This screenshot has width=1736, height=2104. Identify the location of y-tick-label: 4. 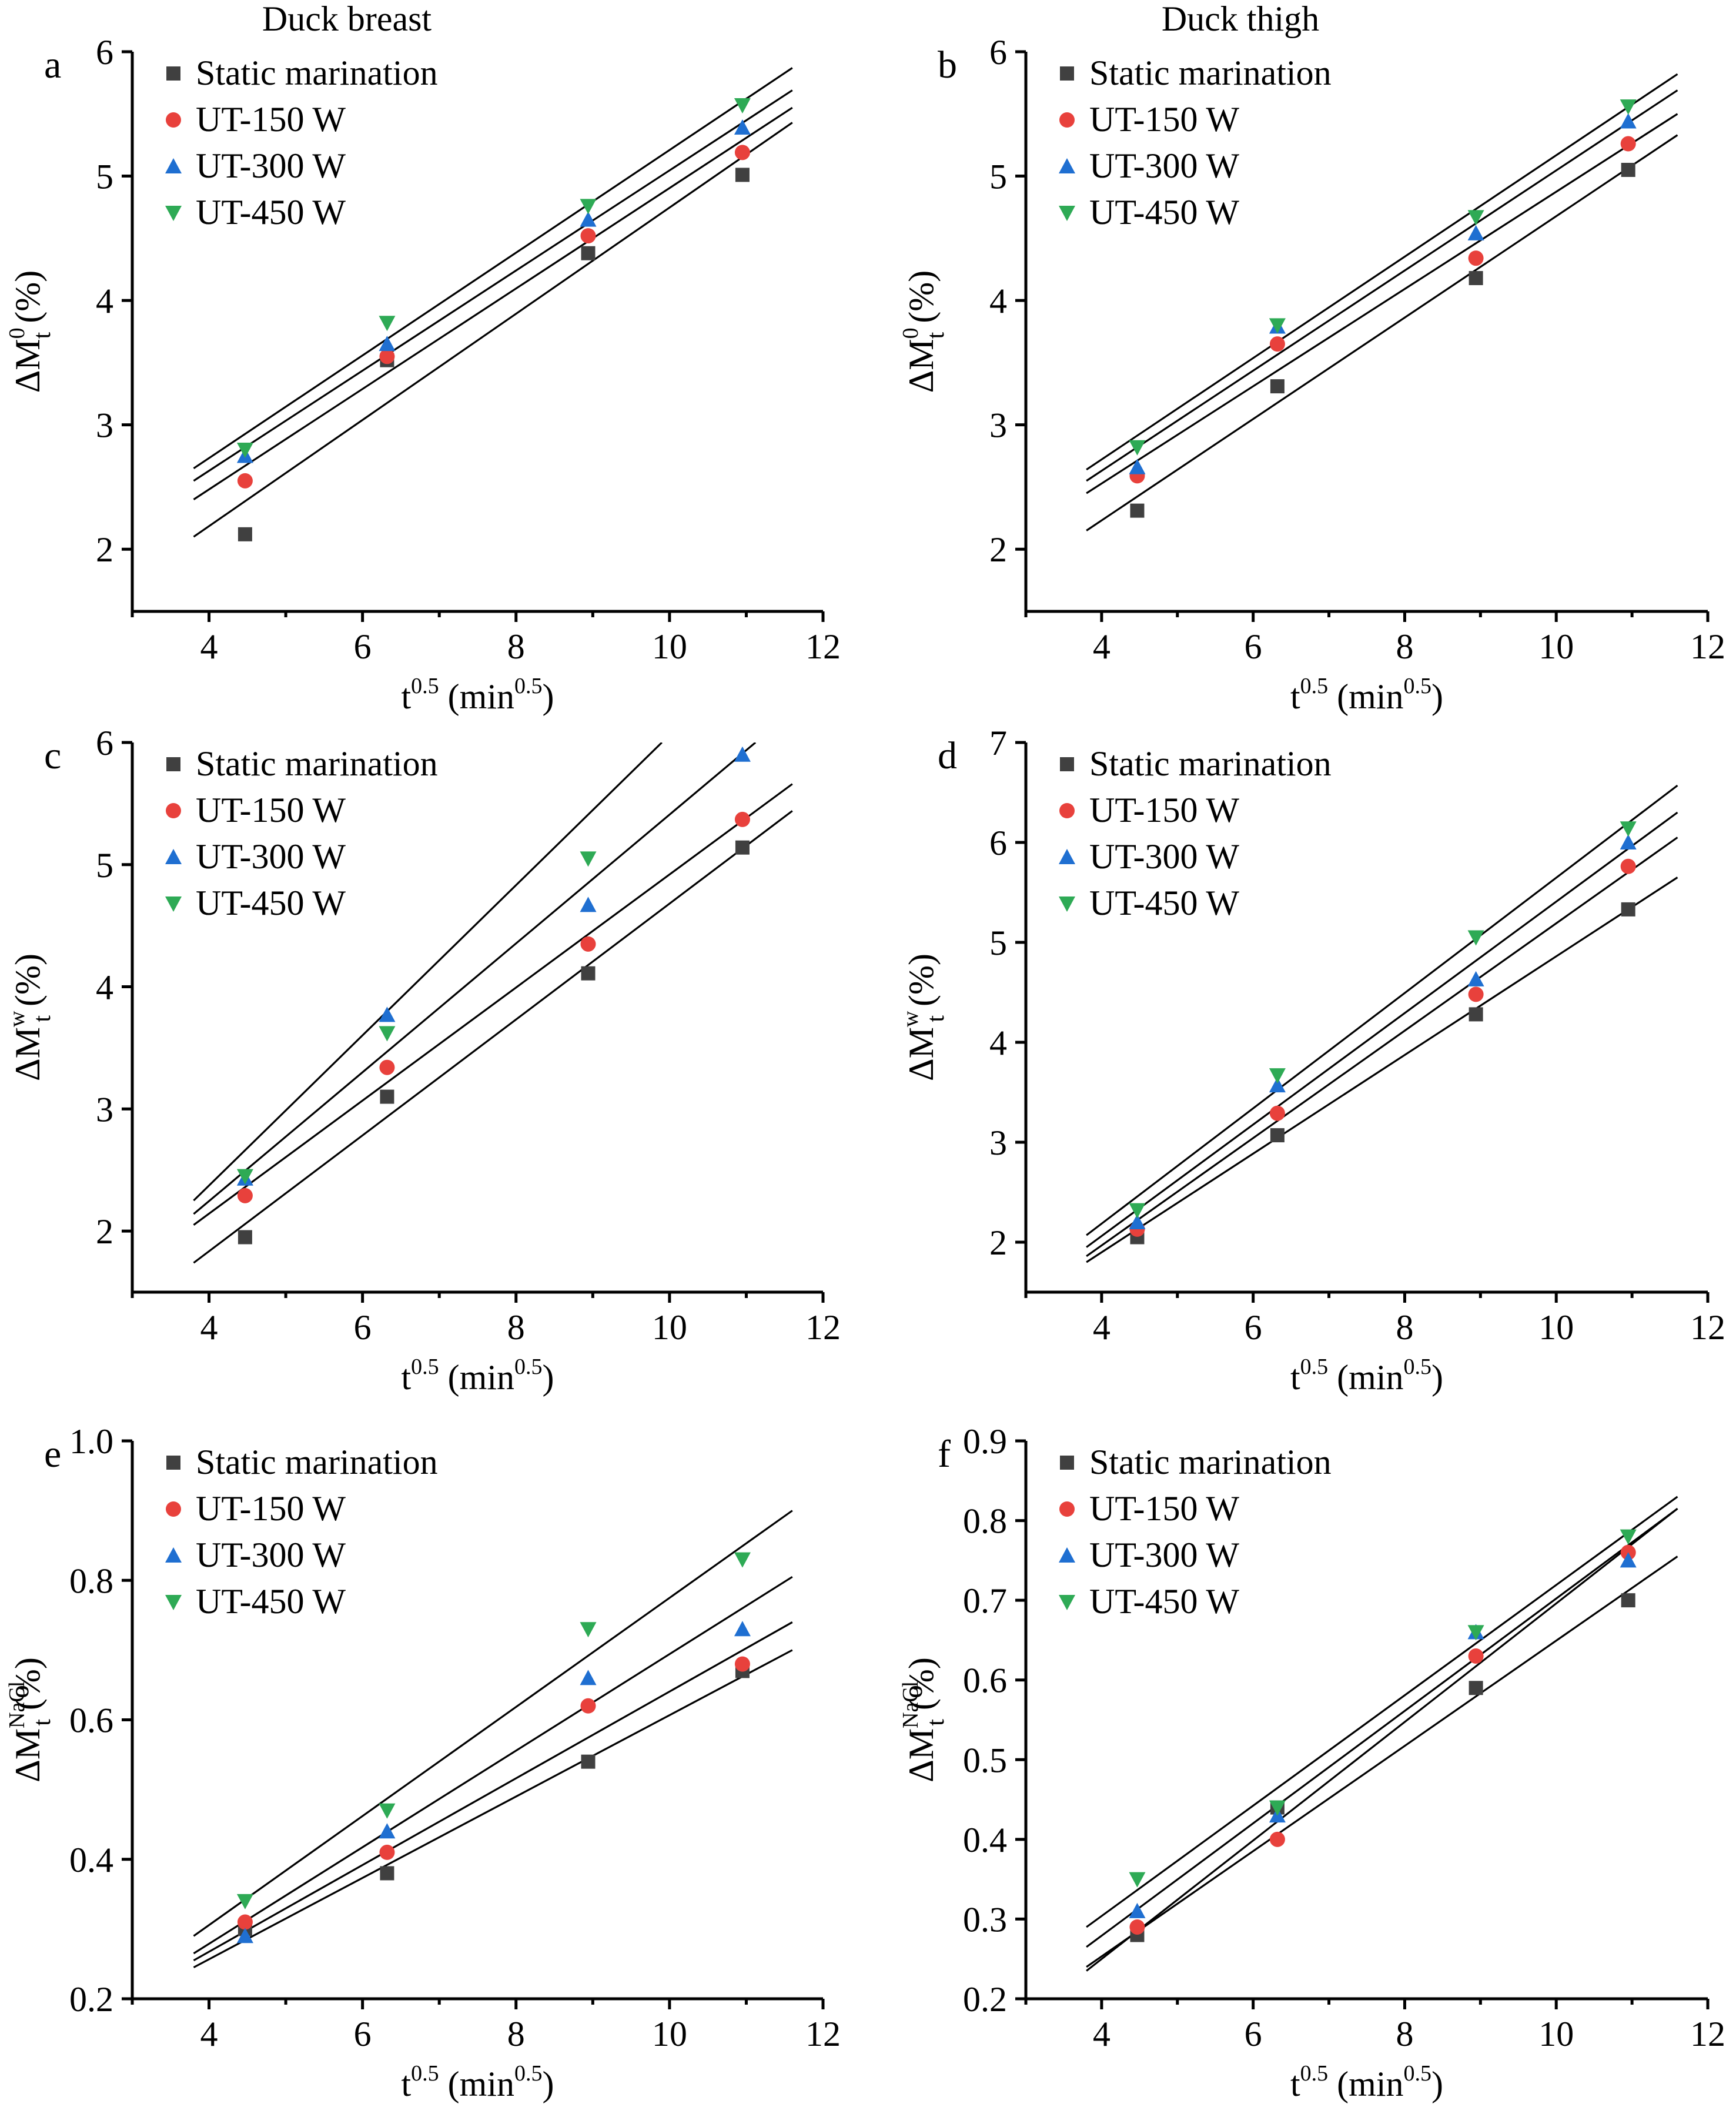
(104, 301).